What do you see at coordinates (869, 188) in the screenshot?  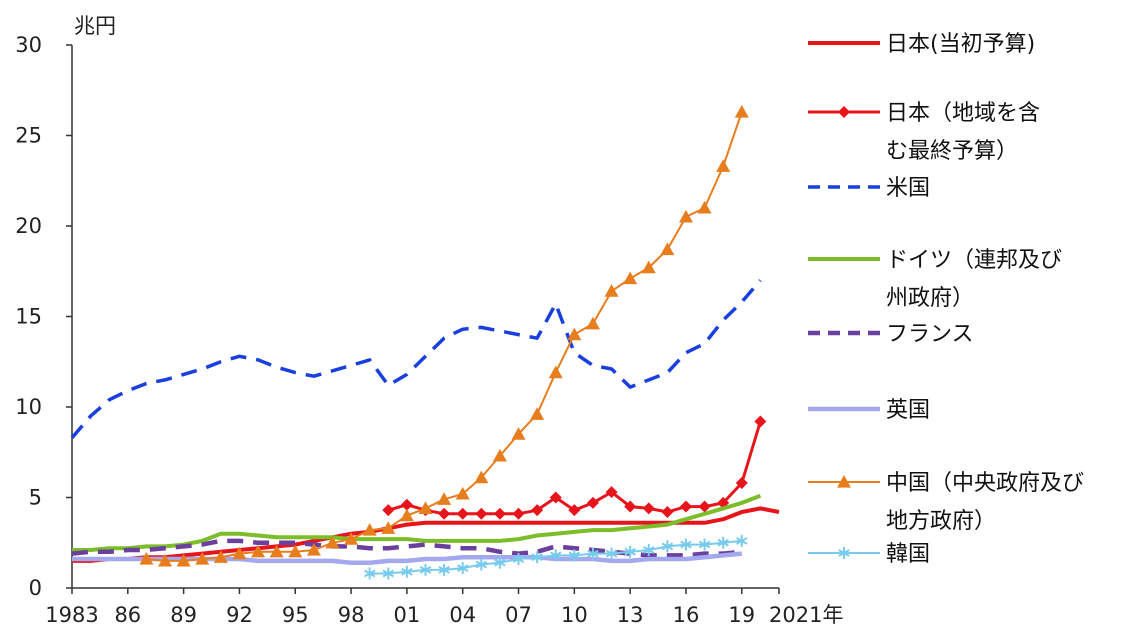 I see `legend-entry-2: 米国` at bounding box center [869, 188].